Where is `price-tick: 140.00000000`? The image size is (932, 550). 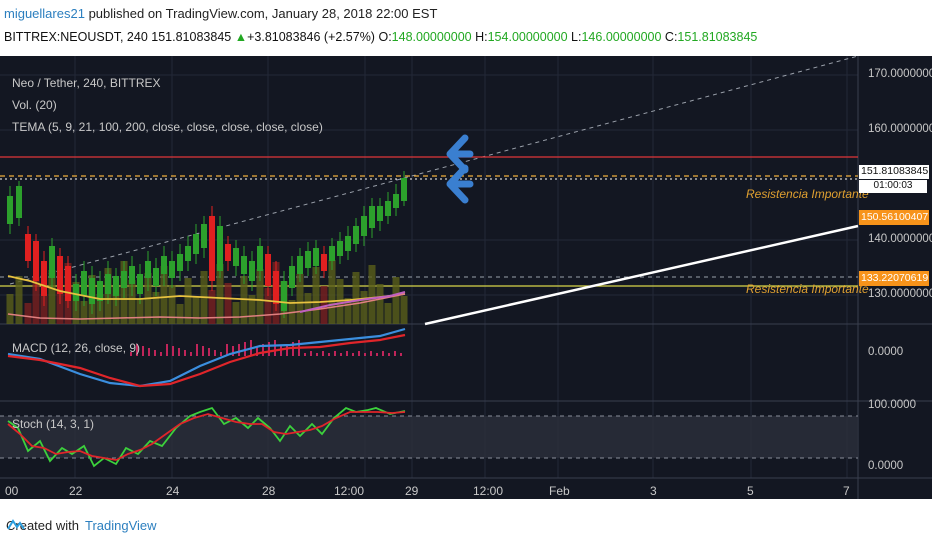 price-tick: 140.00000000 is located at coordinates (900, 239).